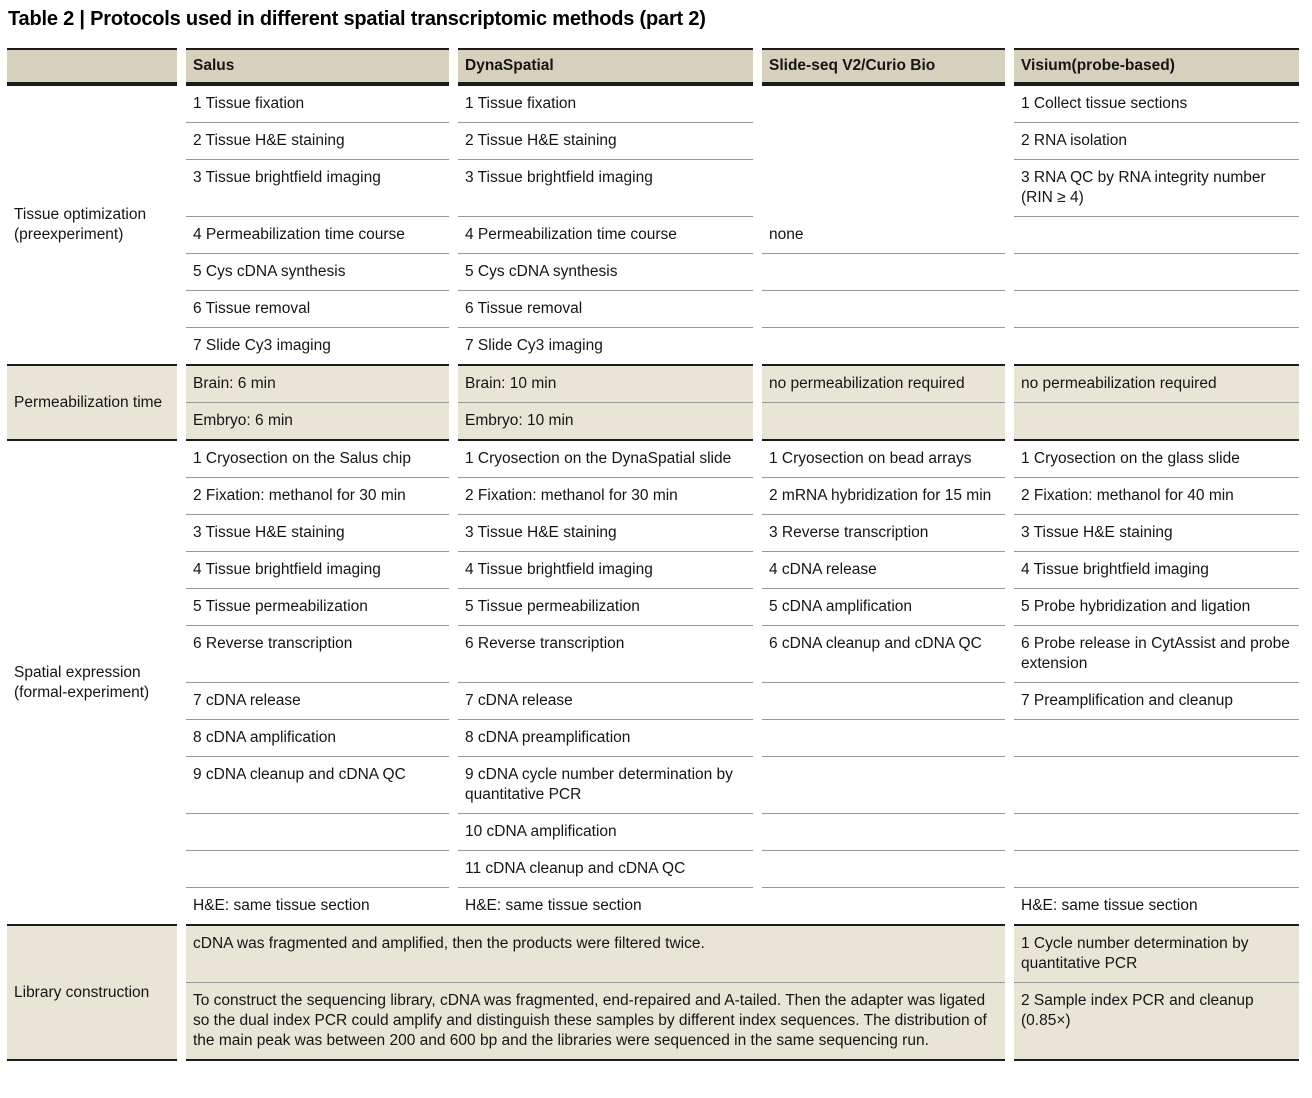  What do you see at coordinates (605, 272) in the screenshot?
I see `table-cell: 5 Cys cDNA synthesis` at bounding box center [605, 272].